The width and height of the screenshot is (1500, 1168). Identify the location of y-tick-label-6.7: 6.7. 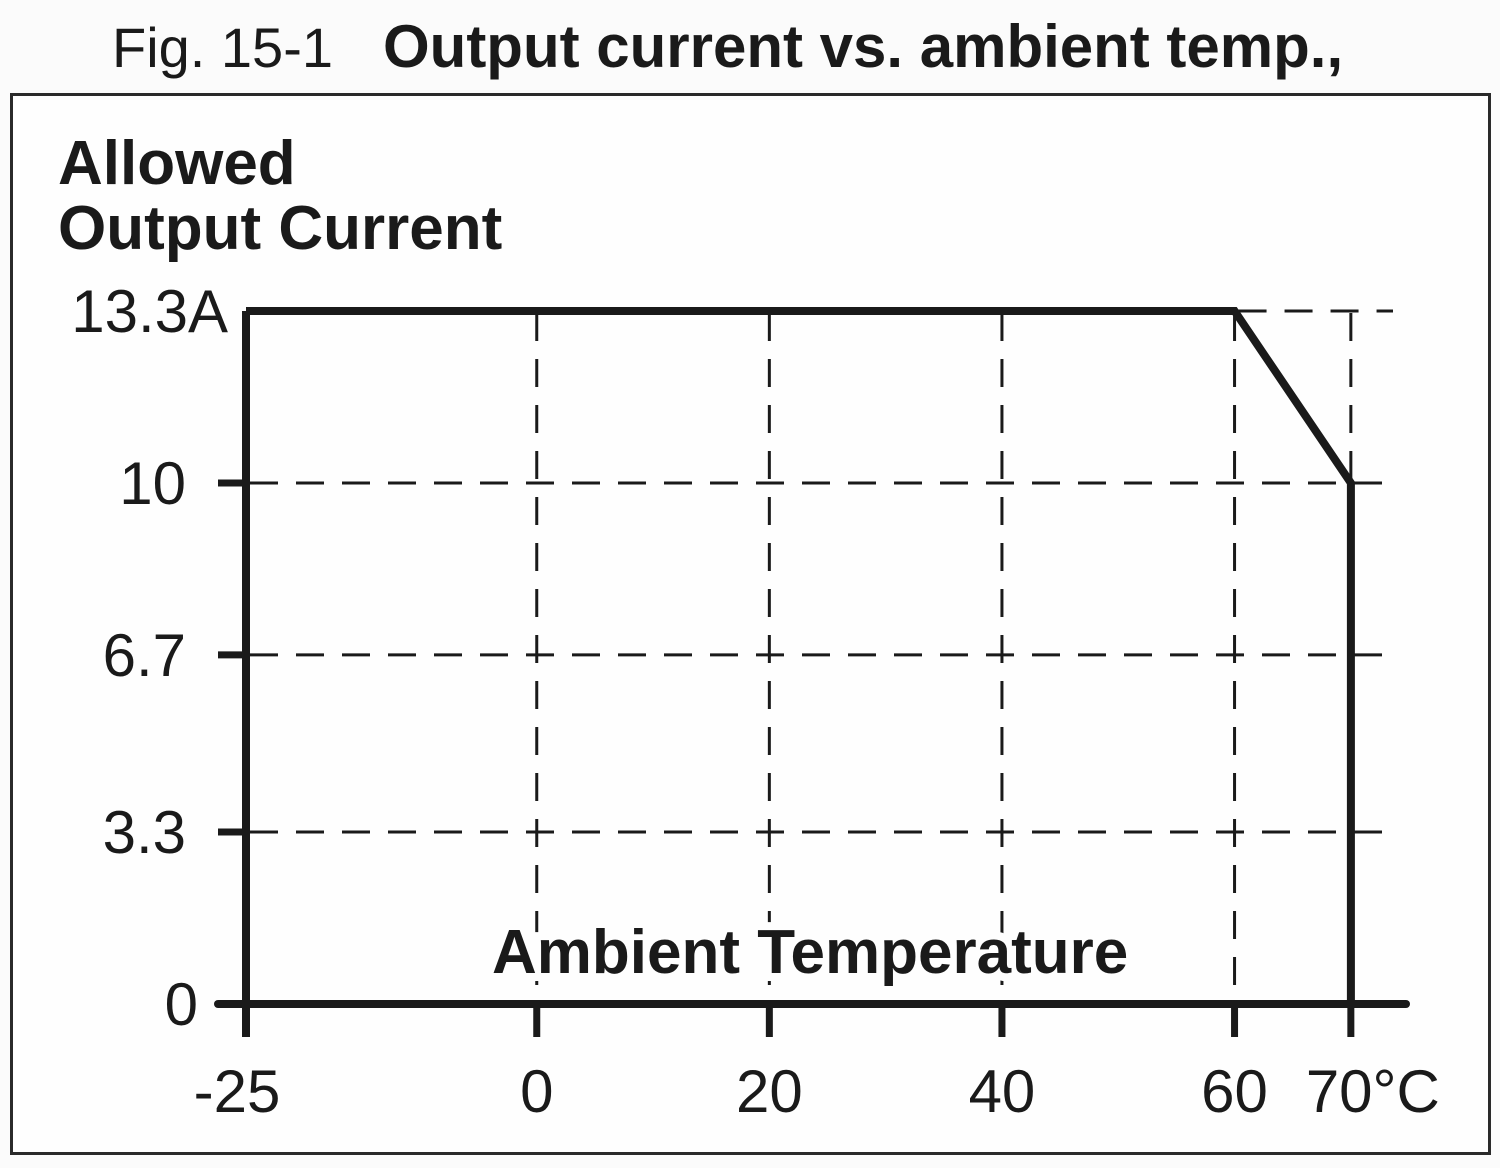
(144, 655).